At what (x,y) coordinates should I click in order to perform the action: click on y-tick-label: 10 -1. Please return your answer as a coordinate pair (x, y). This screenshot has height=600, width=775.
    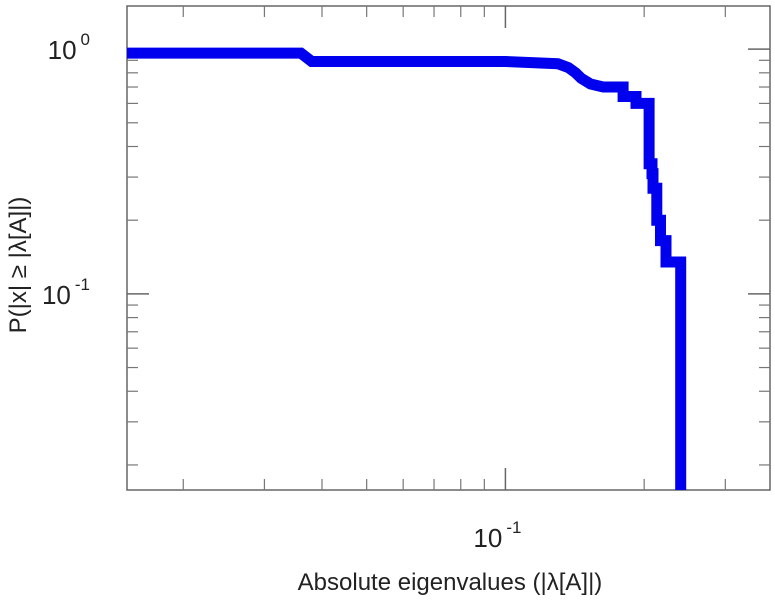
    Looking at the image, I should click on (66, 292).